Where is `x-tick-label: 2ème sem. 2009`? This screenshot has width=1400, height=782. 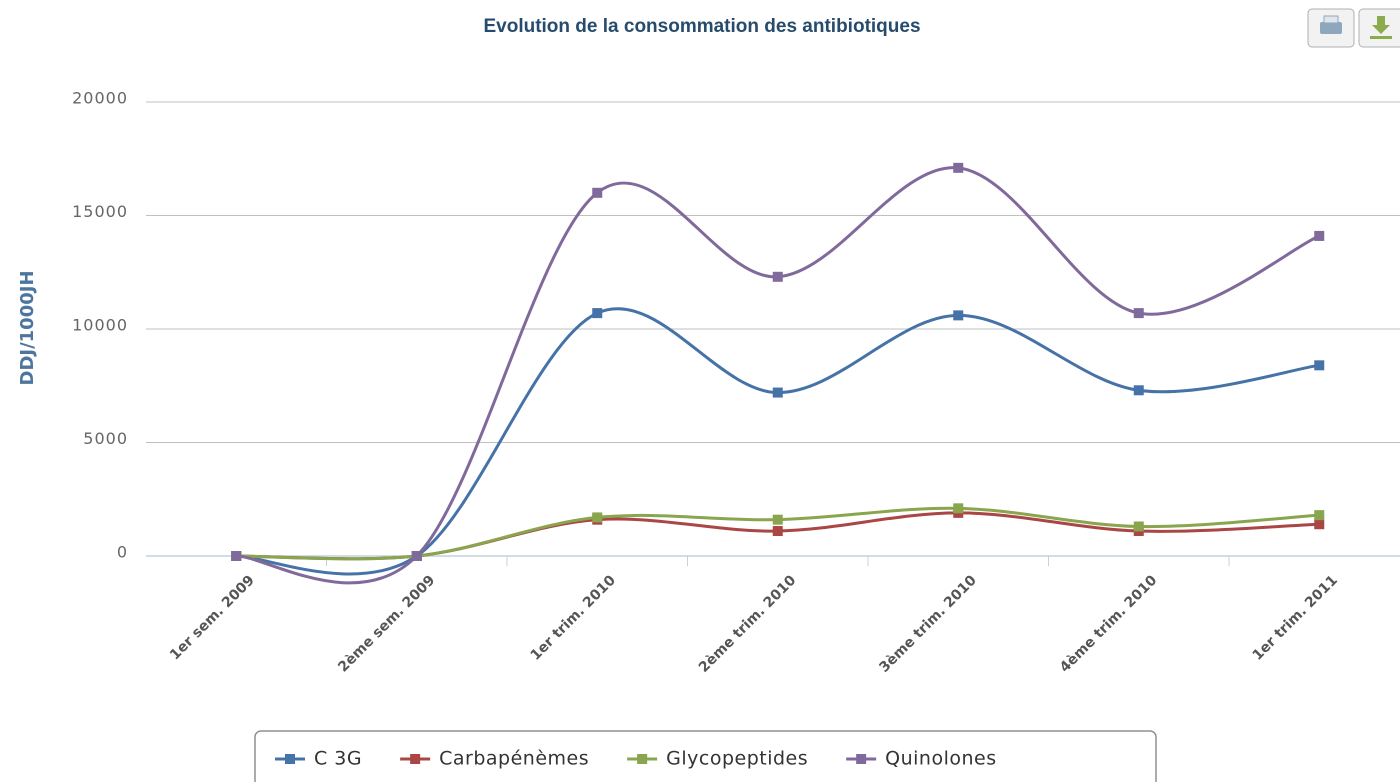 x-tick-label: 2ème sem. 2009 is located at coordinates (386, 623).